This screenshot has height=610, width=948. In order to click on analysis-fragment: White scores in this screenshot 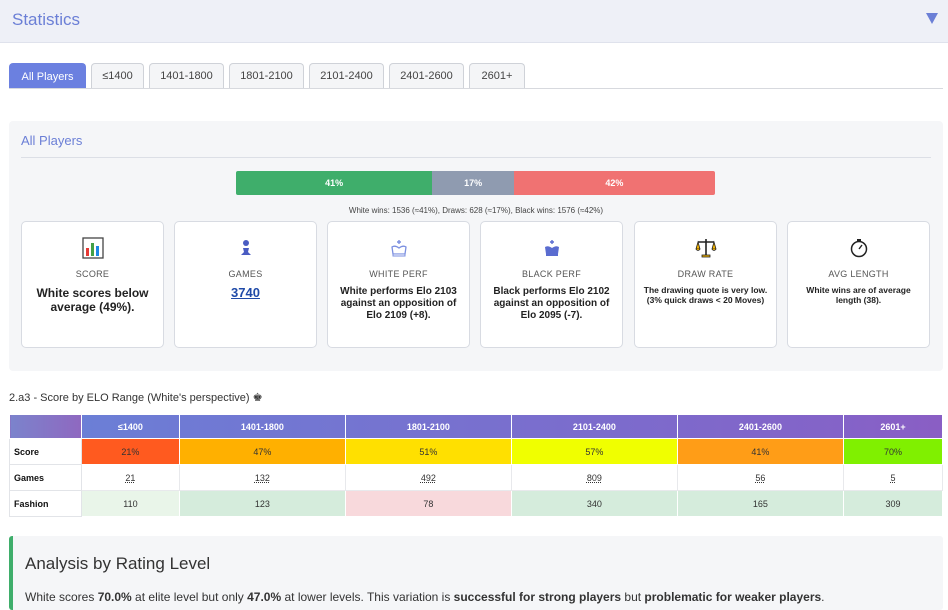, I will do `click(61, 597)`.